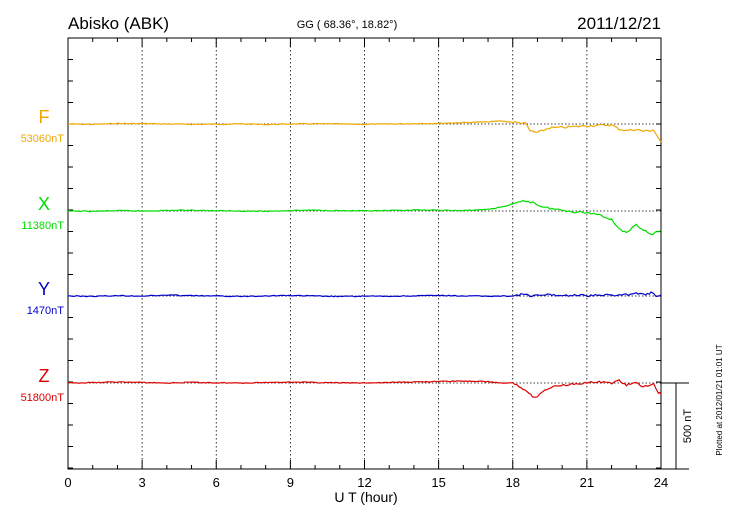 The width and height of the screenshot is (730, 520). What do you see at coordinates (365, 497) in the screenshot?
I see `x-axis-label: U T (hour)` at bounding box center [365, 497].